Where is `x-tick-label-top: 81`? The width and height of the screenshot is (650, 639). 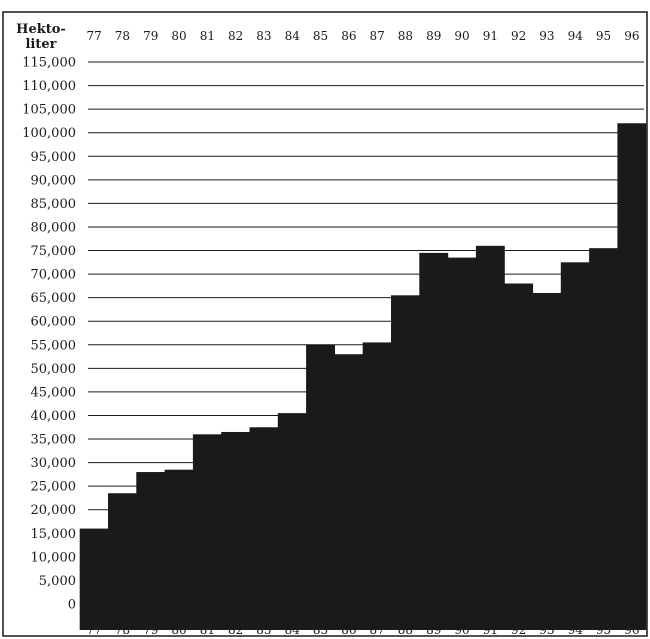 x-tick-label-top: 81 is located at coordinates (207, 36).